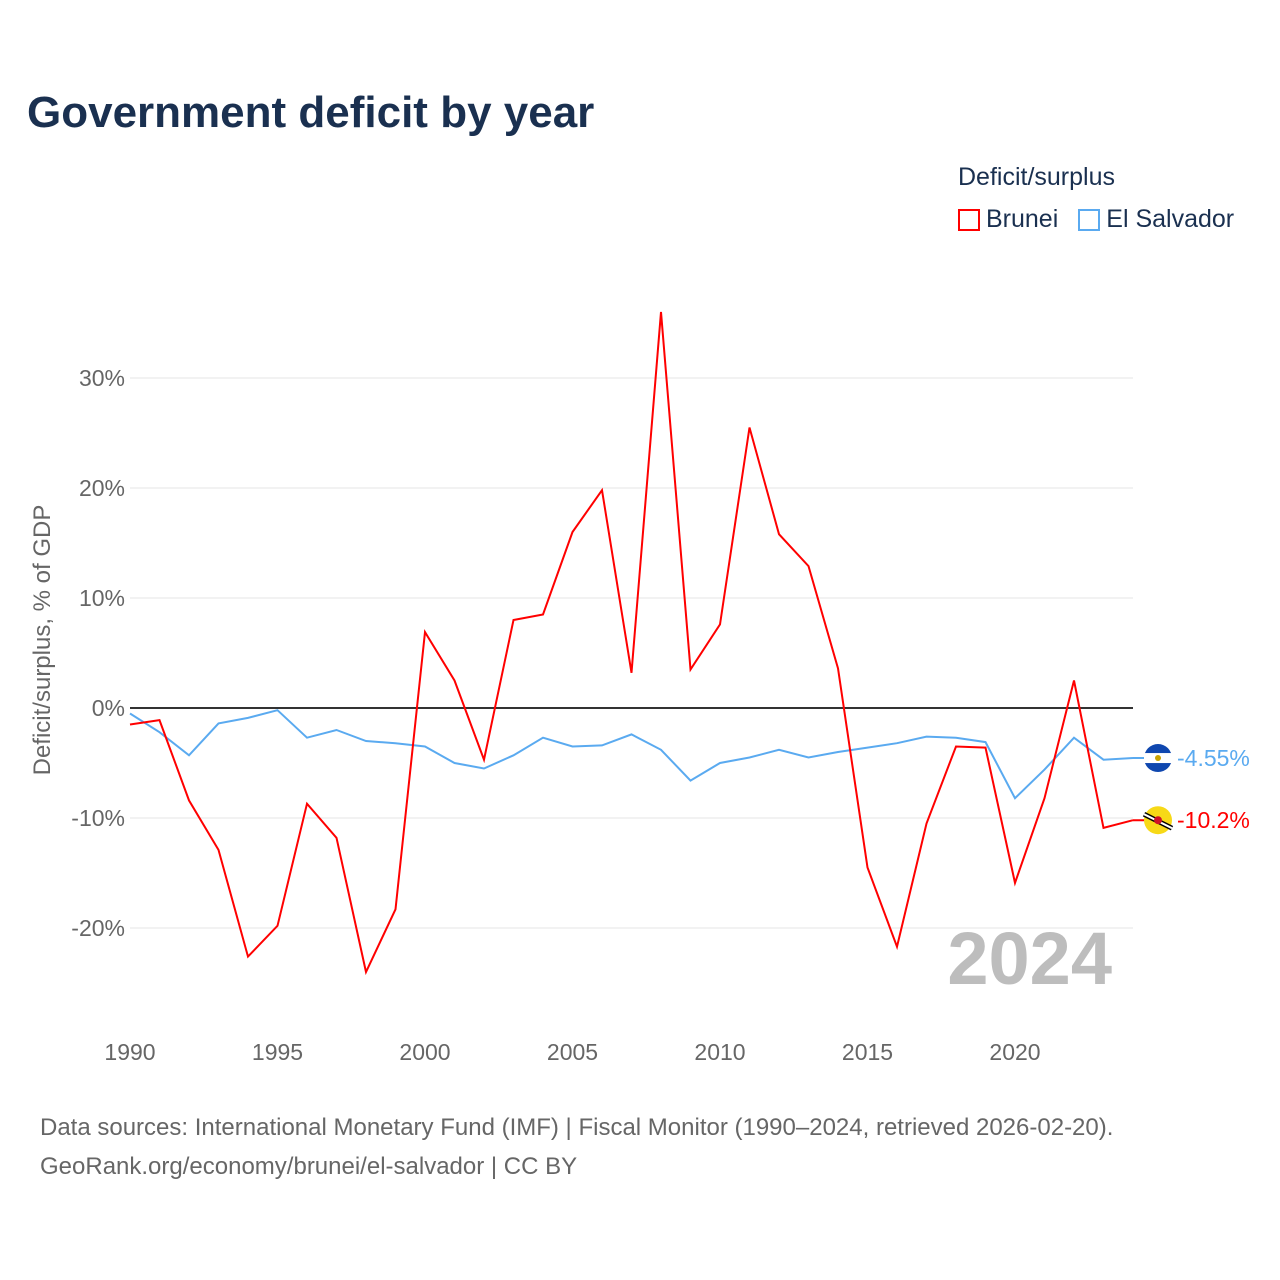 Image resolution: width=1280 pixels, height=1280 pixels. Describe the element at coordinates (102, 378) in the screenshot. I see `y-tick-label: 30%` at that location.